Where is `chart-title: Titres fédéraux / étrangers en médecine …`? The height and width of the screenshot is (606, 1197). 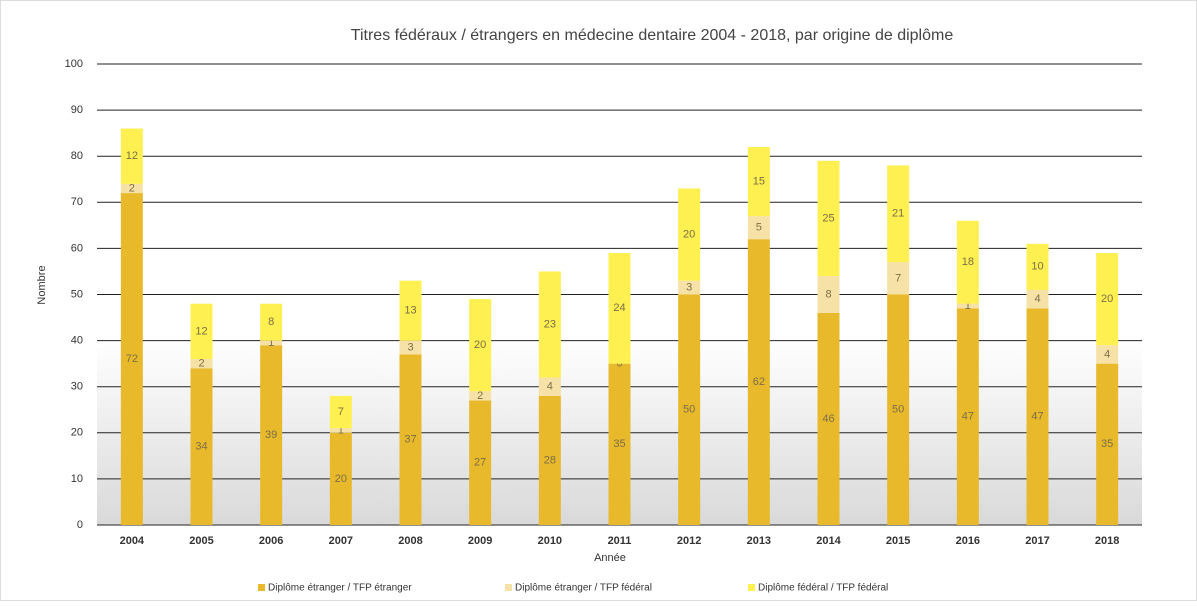
chart-title: Titres fédéraux / étrangers en médecine … is located at coordinates (652, 35).